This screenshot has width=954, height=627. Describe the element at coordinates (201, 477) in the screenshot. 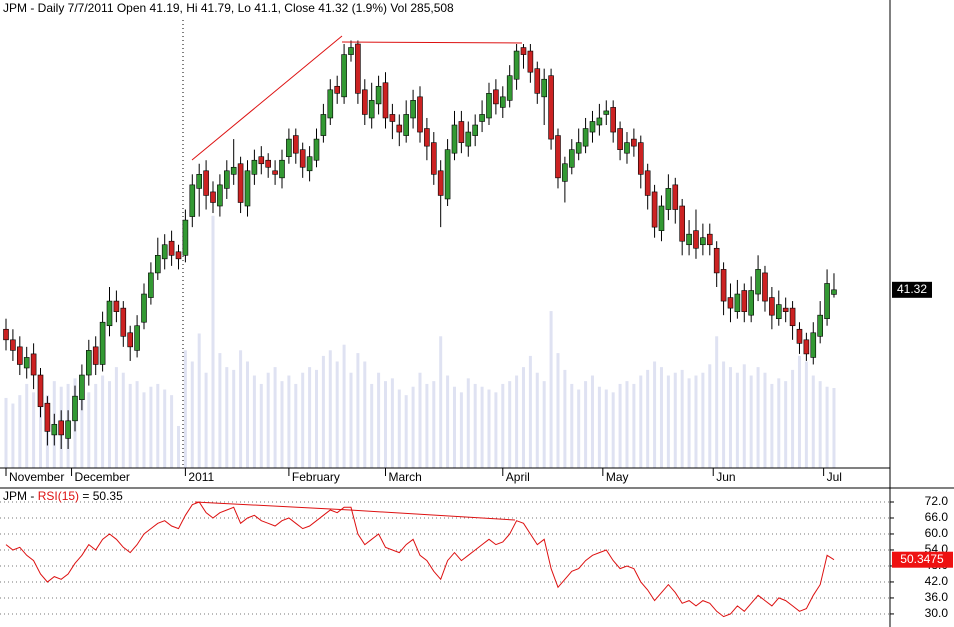

I see `x-tick-label: 2011` at that location.